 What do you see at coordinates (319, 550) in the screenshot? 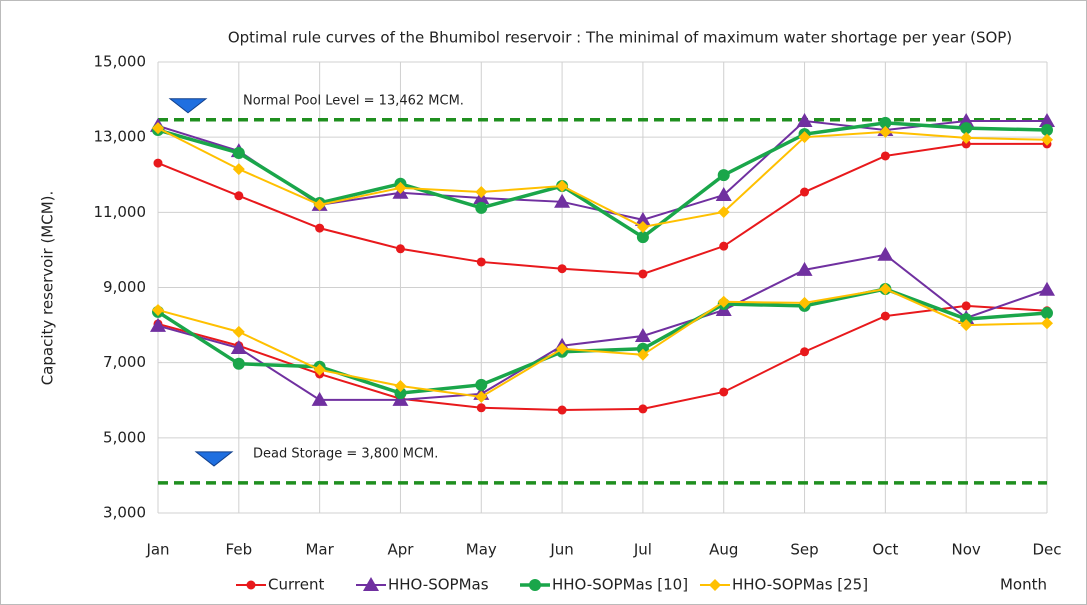
I see `x-tick-label: Mar` at bounding box center [319, 550].